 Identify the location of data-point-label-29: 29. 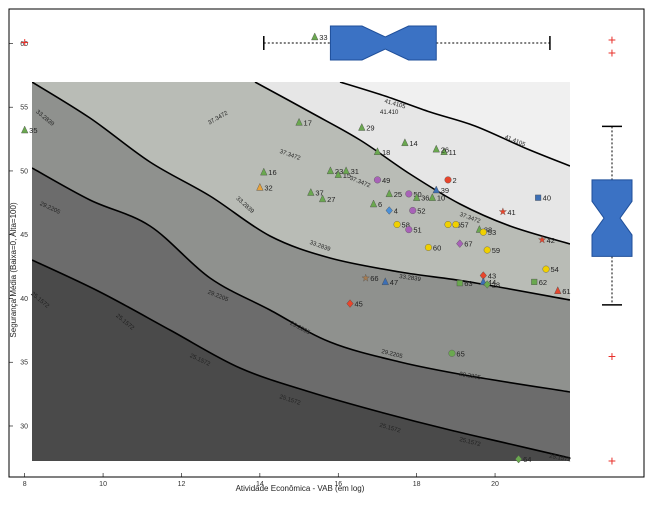
(370, 128).